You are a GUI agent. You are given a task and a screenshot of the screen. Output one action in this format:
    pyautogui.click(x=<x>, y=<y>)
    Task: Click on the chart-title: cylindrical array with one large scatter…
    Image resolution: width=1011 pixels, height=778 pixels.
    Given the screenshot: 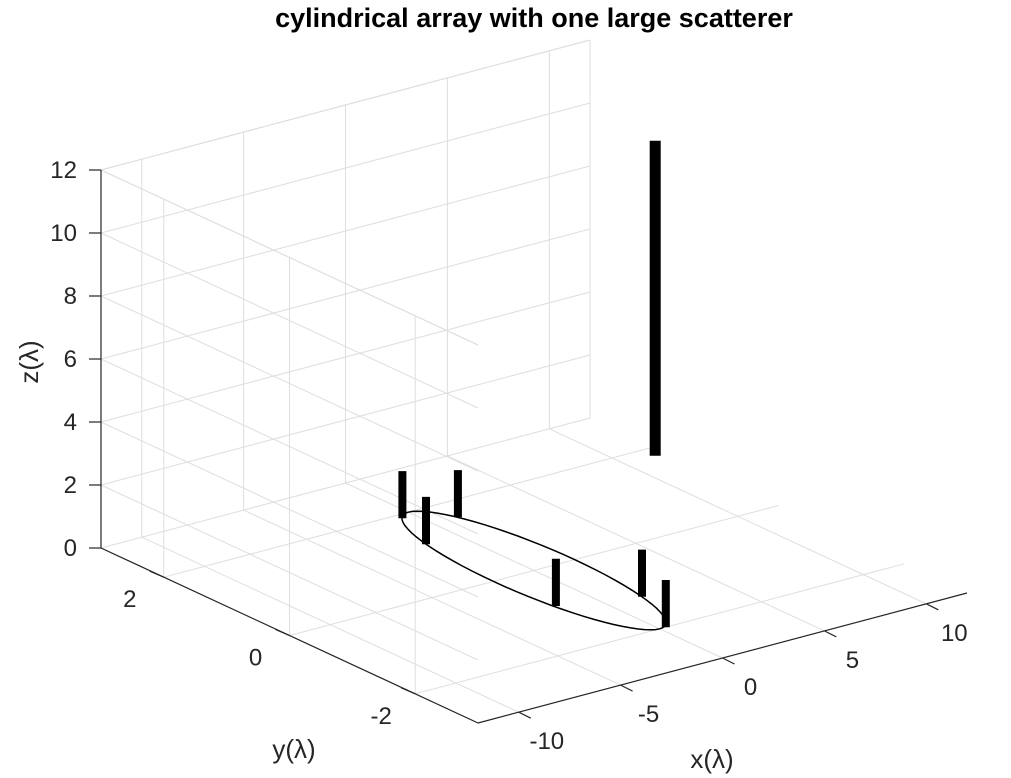 What is the action you would take?
    pyautogui.click(x=534, y=18)
    